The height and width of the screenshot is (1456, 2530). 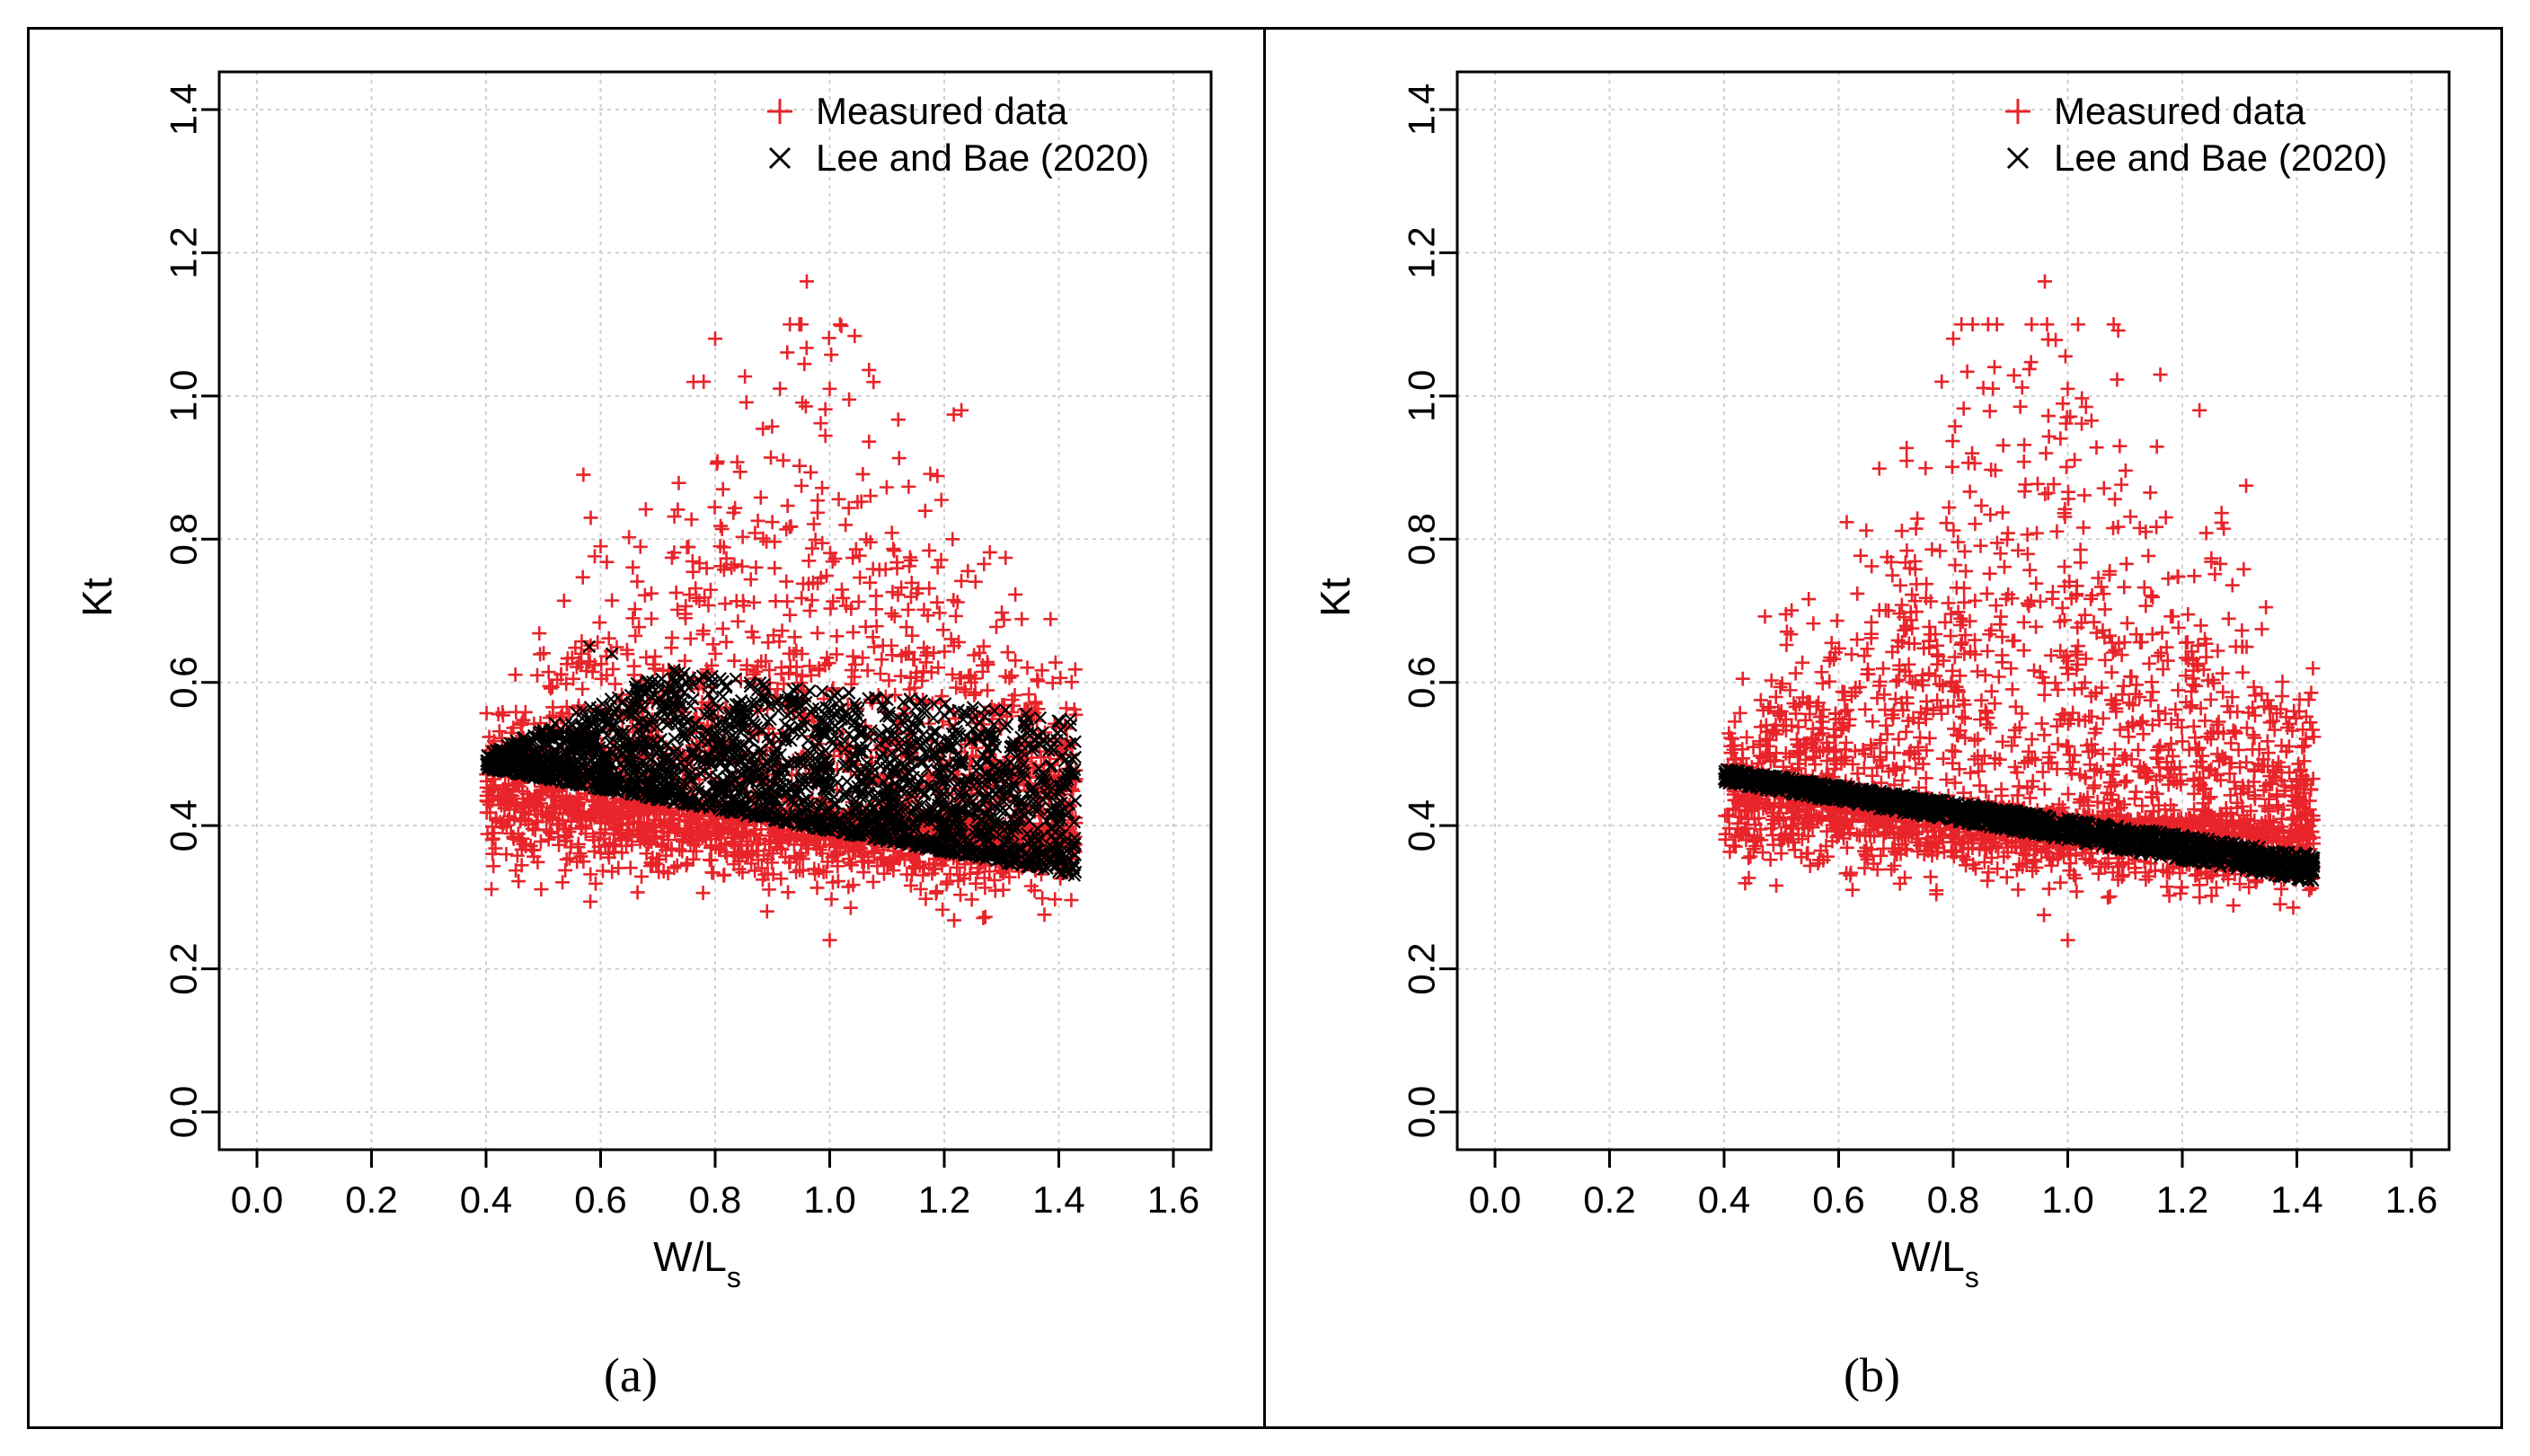 I want to click on panel-divider, so click(x=1264, y=728).